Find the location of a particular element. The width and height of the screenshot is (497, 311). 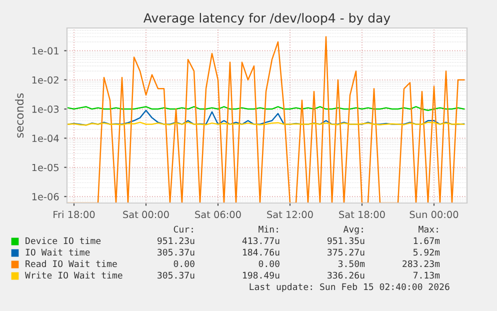

text: Min: is located at coordinates (268, 229).